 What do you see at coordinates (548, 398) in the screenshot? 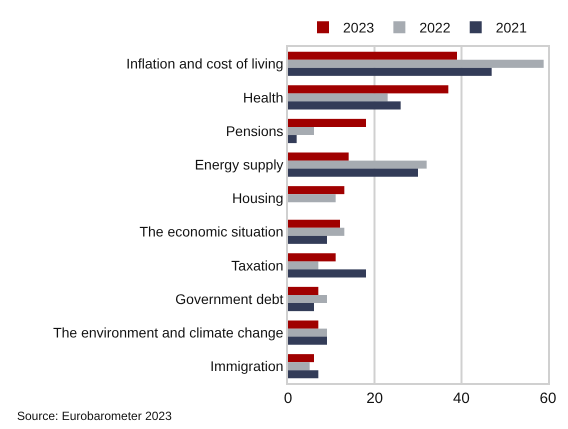
I see `x-tick-label: 60` at bounding box center [548, 398].